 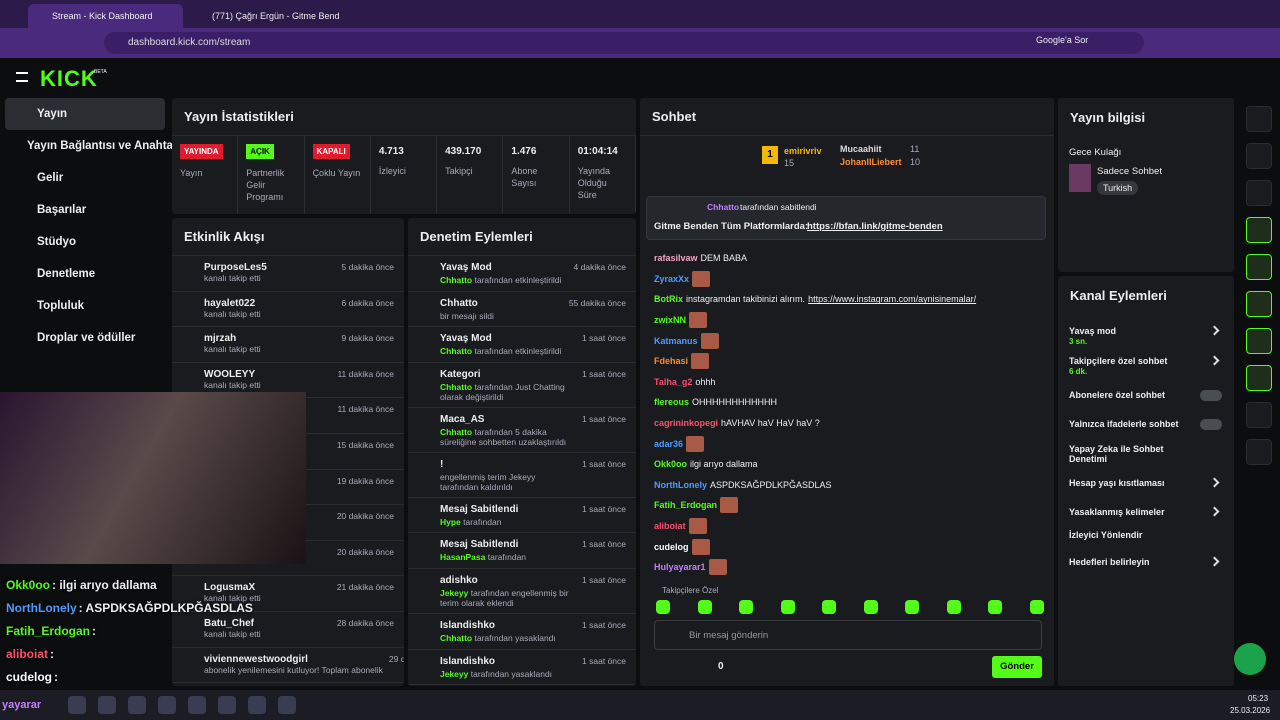 I want to click on sidebar-item: Stüdyo, so click(x=56, y=242).